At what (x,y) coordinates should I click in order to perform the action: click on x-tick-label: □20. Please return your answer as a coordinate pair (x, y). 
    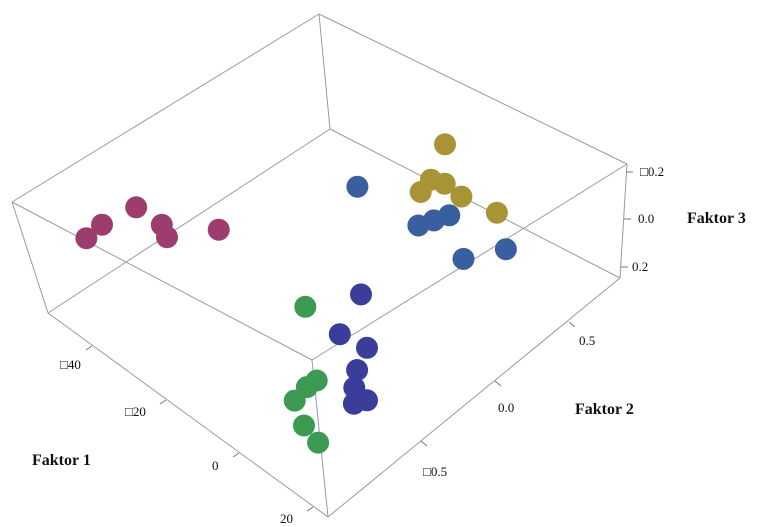
    Looking at the image, I should click on (135, 411).